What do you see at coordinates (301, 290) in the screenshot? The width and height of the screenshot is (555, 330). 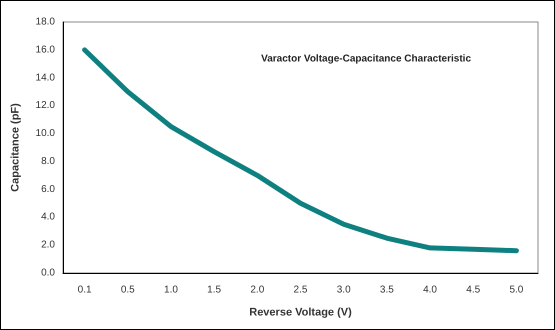 I see `x-tick-label: 2.5` at bounding box center [301, 290].